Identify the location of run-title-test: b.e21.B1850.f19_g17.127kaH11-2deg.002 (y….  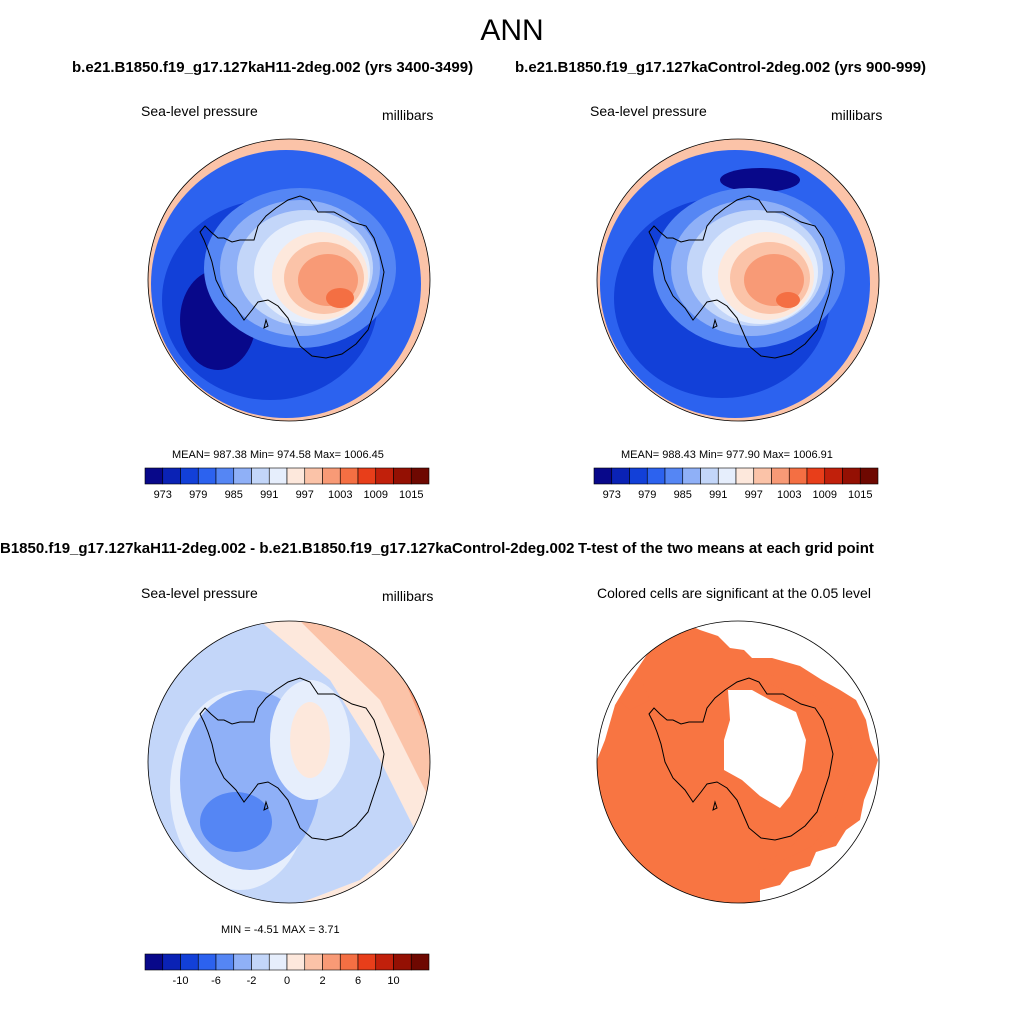
(273, 67).